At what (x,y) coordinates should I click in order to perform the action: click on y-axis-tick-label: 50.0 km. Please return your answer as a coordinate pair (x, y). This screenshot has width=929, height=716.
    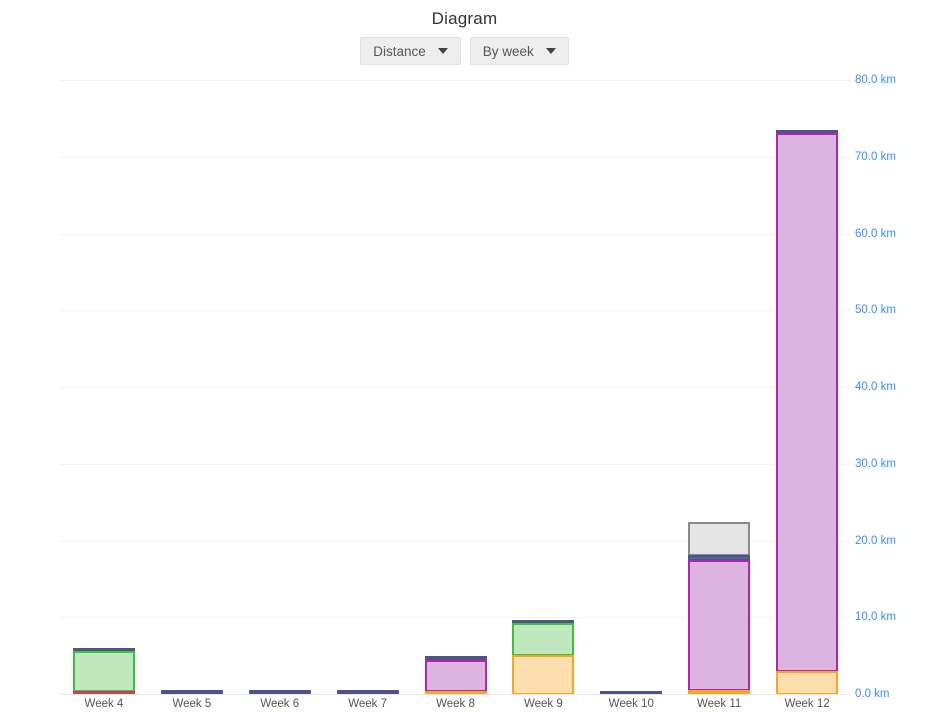
    Looking at the image, I should click on (875, 310).